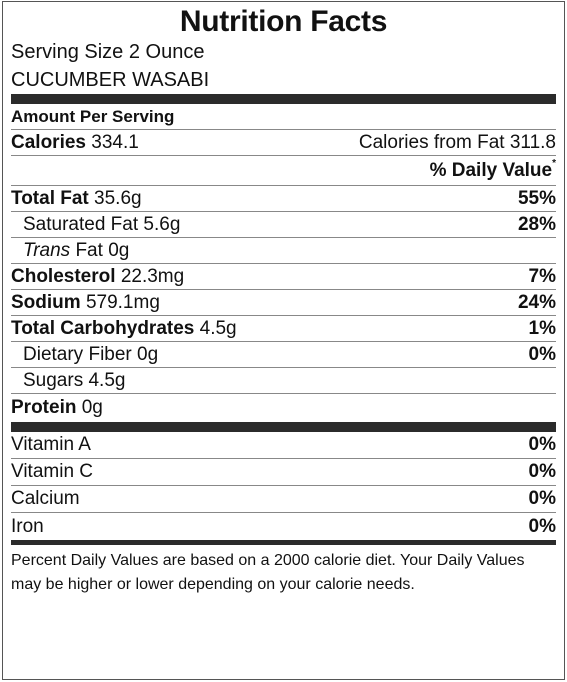  Describe the element at coordinates (93, 116) in the screenshot. I see `amount-per-serving-label: Amount Per Serving` at that location.